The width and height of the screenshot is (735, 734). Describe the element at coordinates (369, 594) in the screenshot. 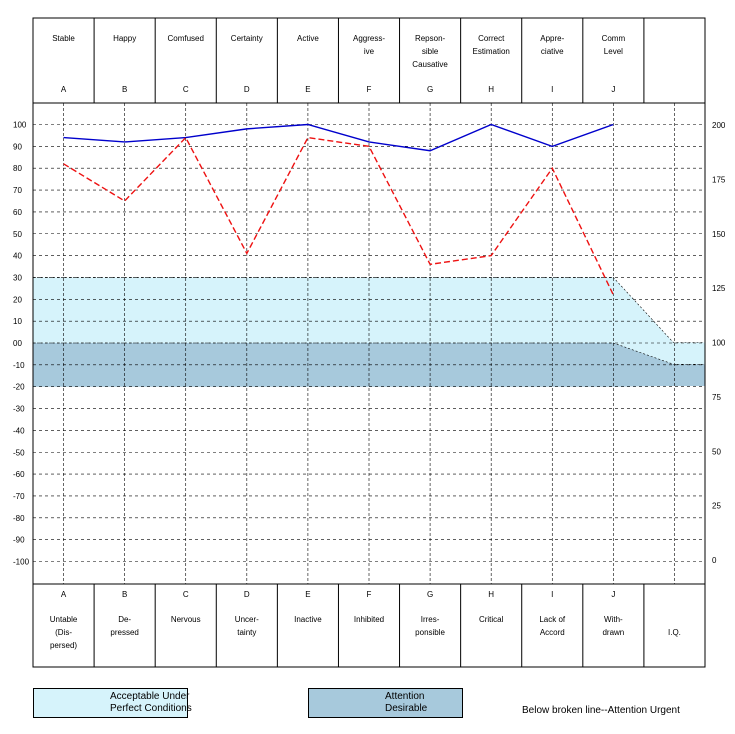

I see `footer-column-letter: F` at that location.